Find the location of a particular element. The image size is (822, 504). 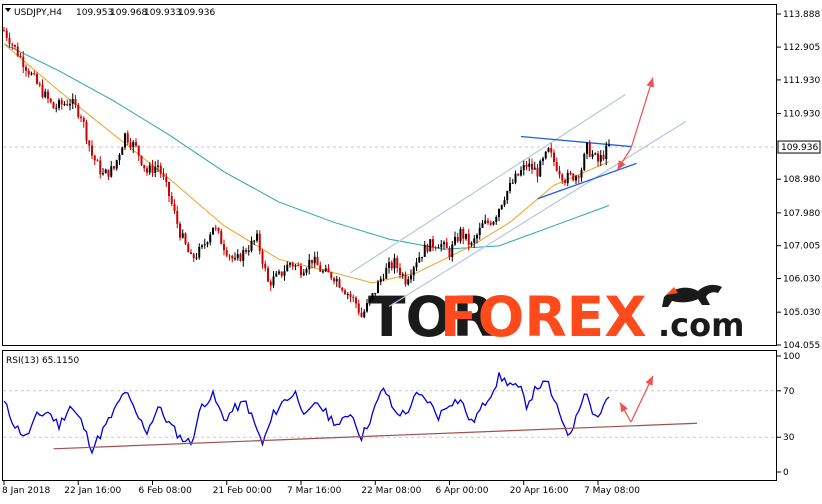

price-tick-label: 106.030 is located at coordinates (801, 280).